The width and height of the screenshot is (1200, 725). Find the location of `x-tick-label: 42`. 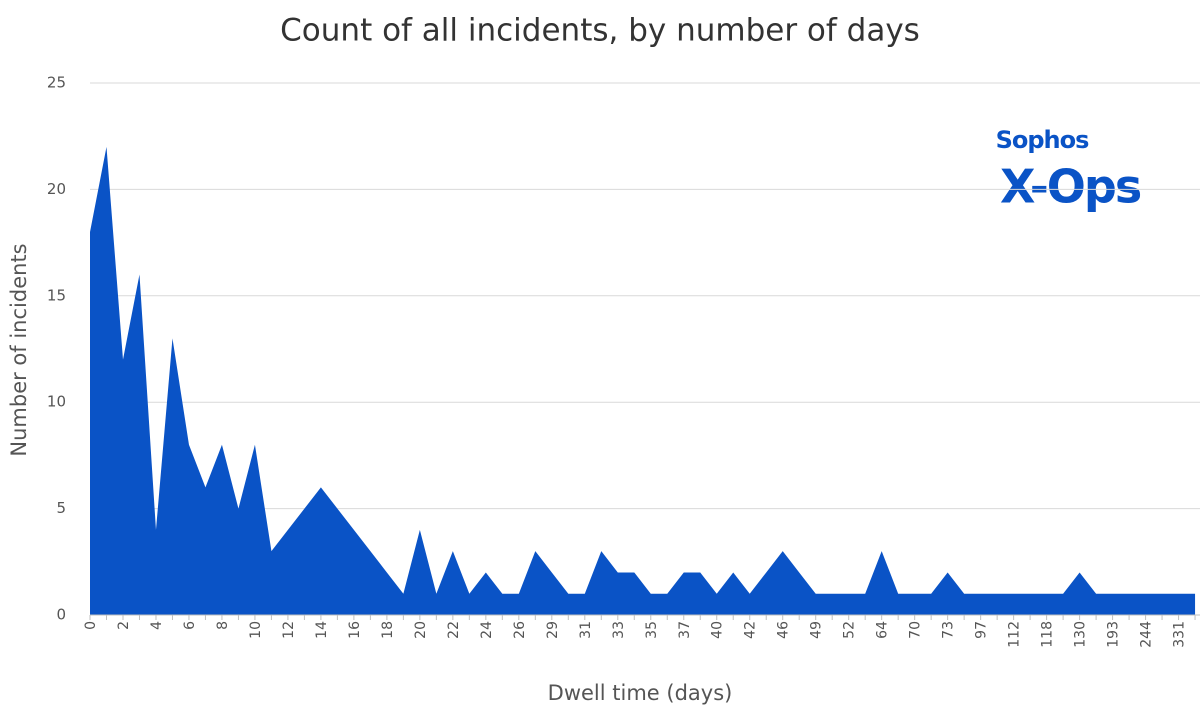

x-tick-label: 42 is located at coordinates (751, 630).